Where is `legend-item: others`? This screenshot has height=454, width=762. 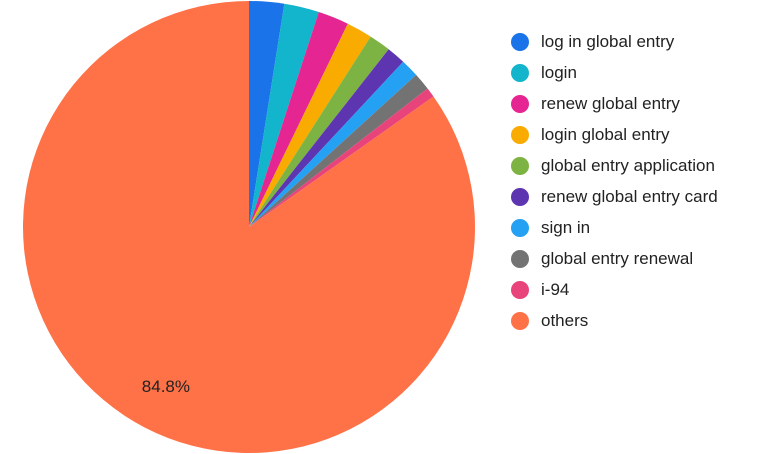
legend-item: others is located at coordinates (617, 321).